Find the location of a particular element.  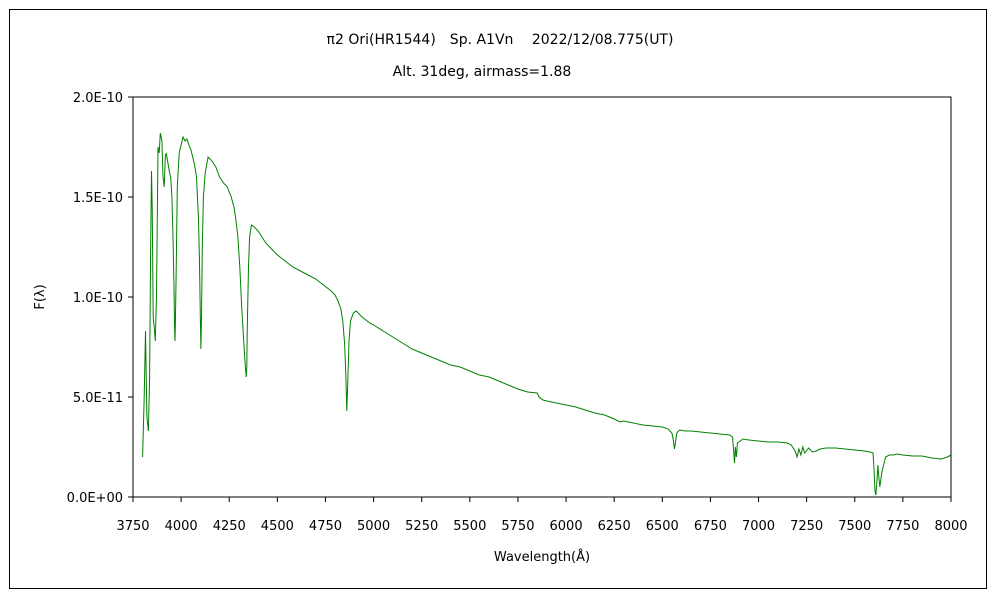

x-tick-label: 6750 is located at coordinates (710, 526).